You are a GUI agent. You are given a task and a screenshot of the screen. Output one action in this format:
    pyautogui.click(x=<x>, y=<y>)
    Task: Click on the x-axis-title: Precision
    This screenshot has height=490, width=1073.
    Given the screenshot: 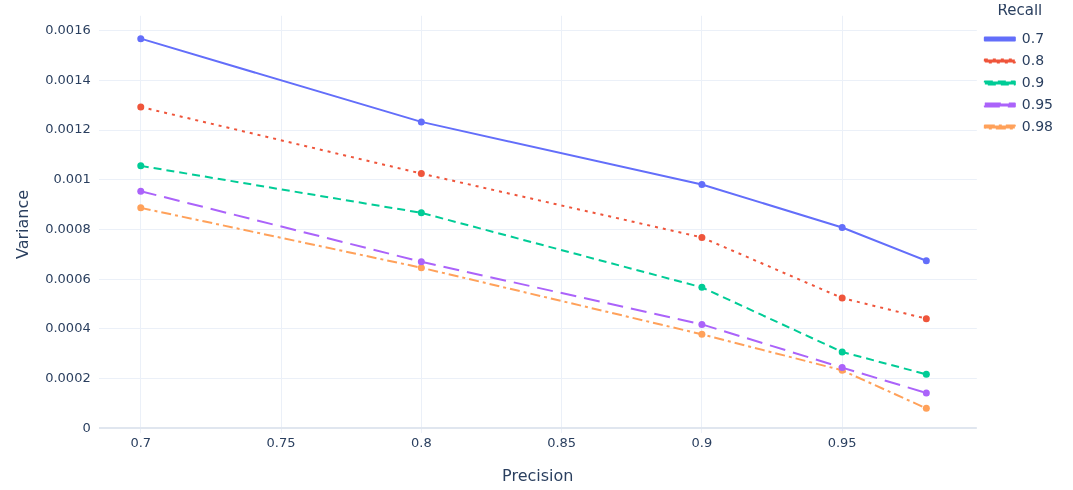 What is the action you would take?
    pyautogui.click(x=538, y=475)
    